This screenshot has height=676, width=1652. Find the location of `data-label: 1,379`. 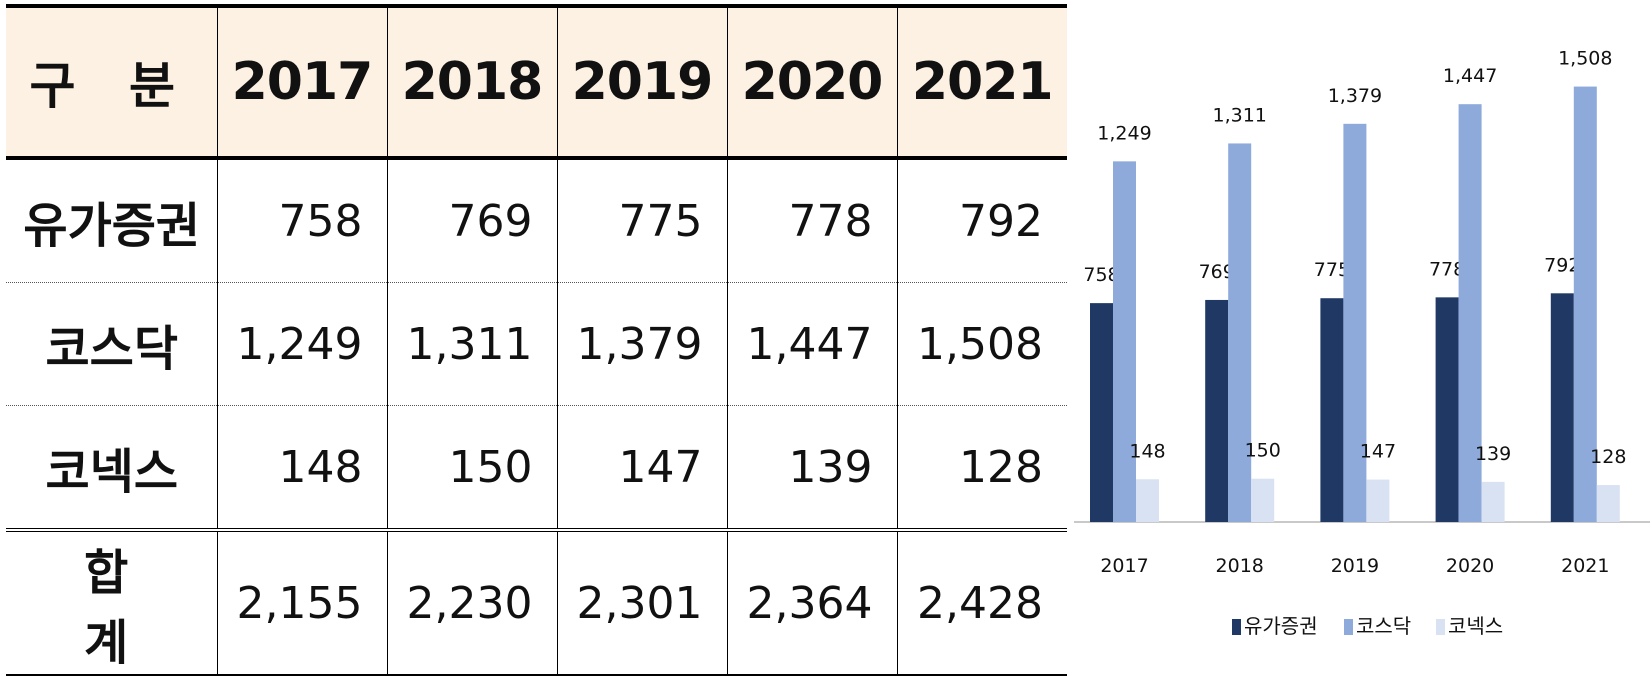

data-label: 1,379 is located at coordinates (1355, 96).